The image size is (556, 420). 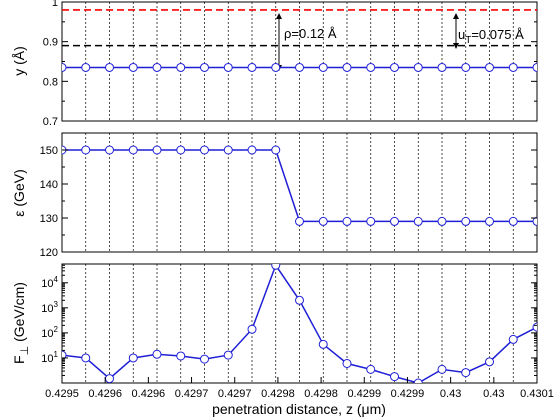 I want to click on y-tick-label: 120, so click(x=49, y=253).